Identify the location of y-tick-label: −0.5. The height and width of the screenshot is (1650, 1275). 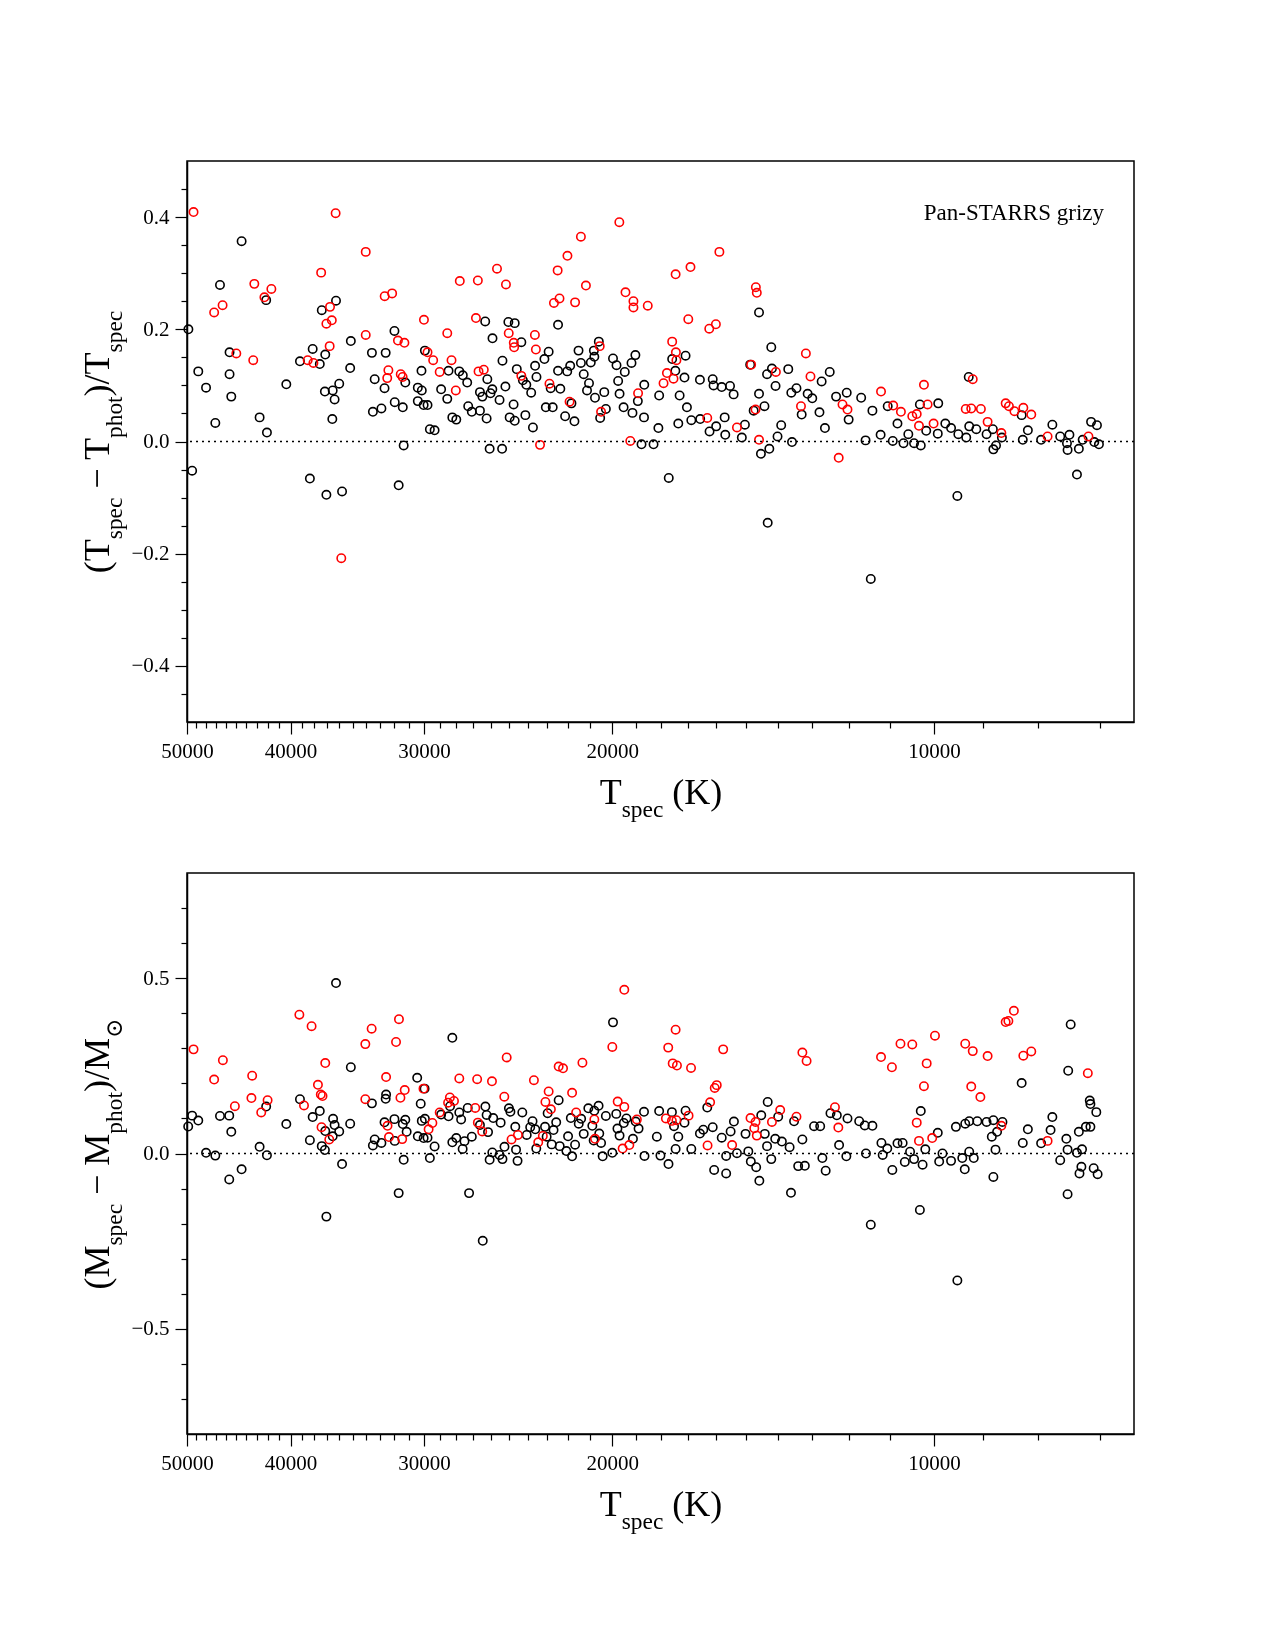
(150, 1328).